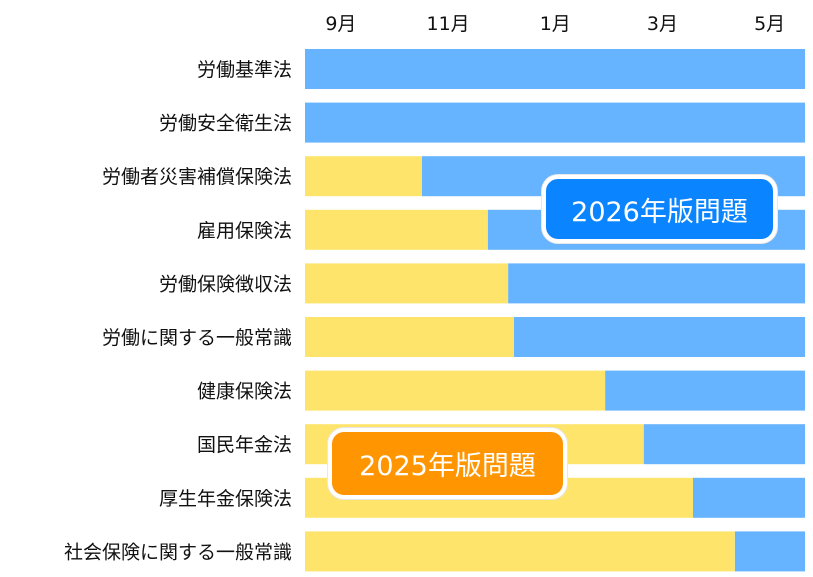  Describe the element at coordinates (244, 231) in the screenshot. I see `category-label: 雇用保険法` at that location.